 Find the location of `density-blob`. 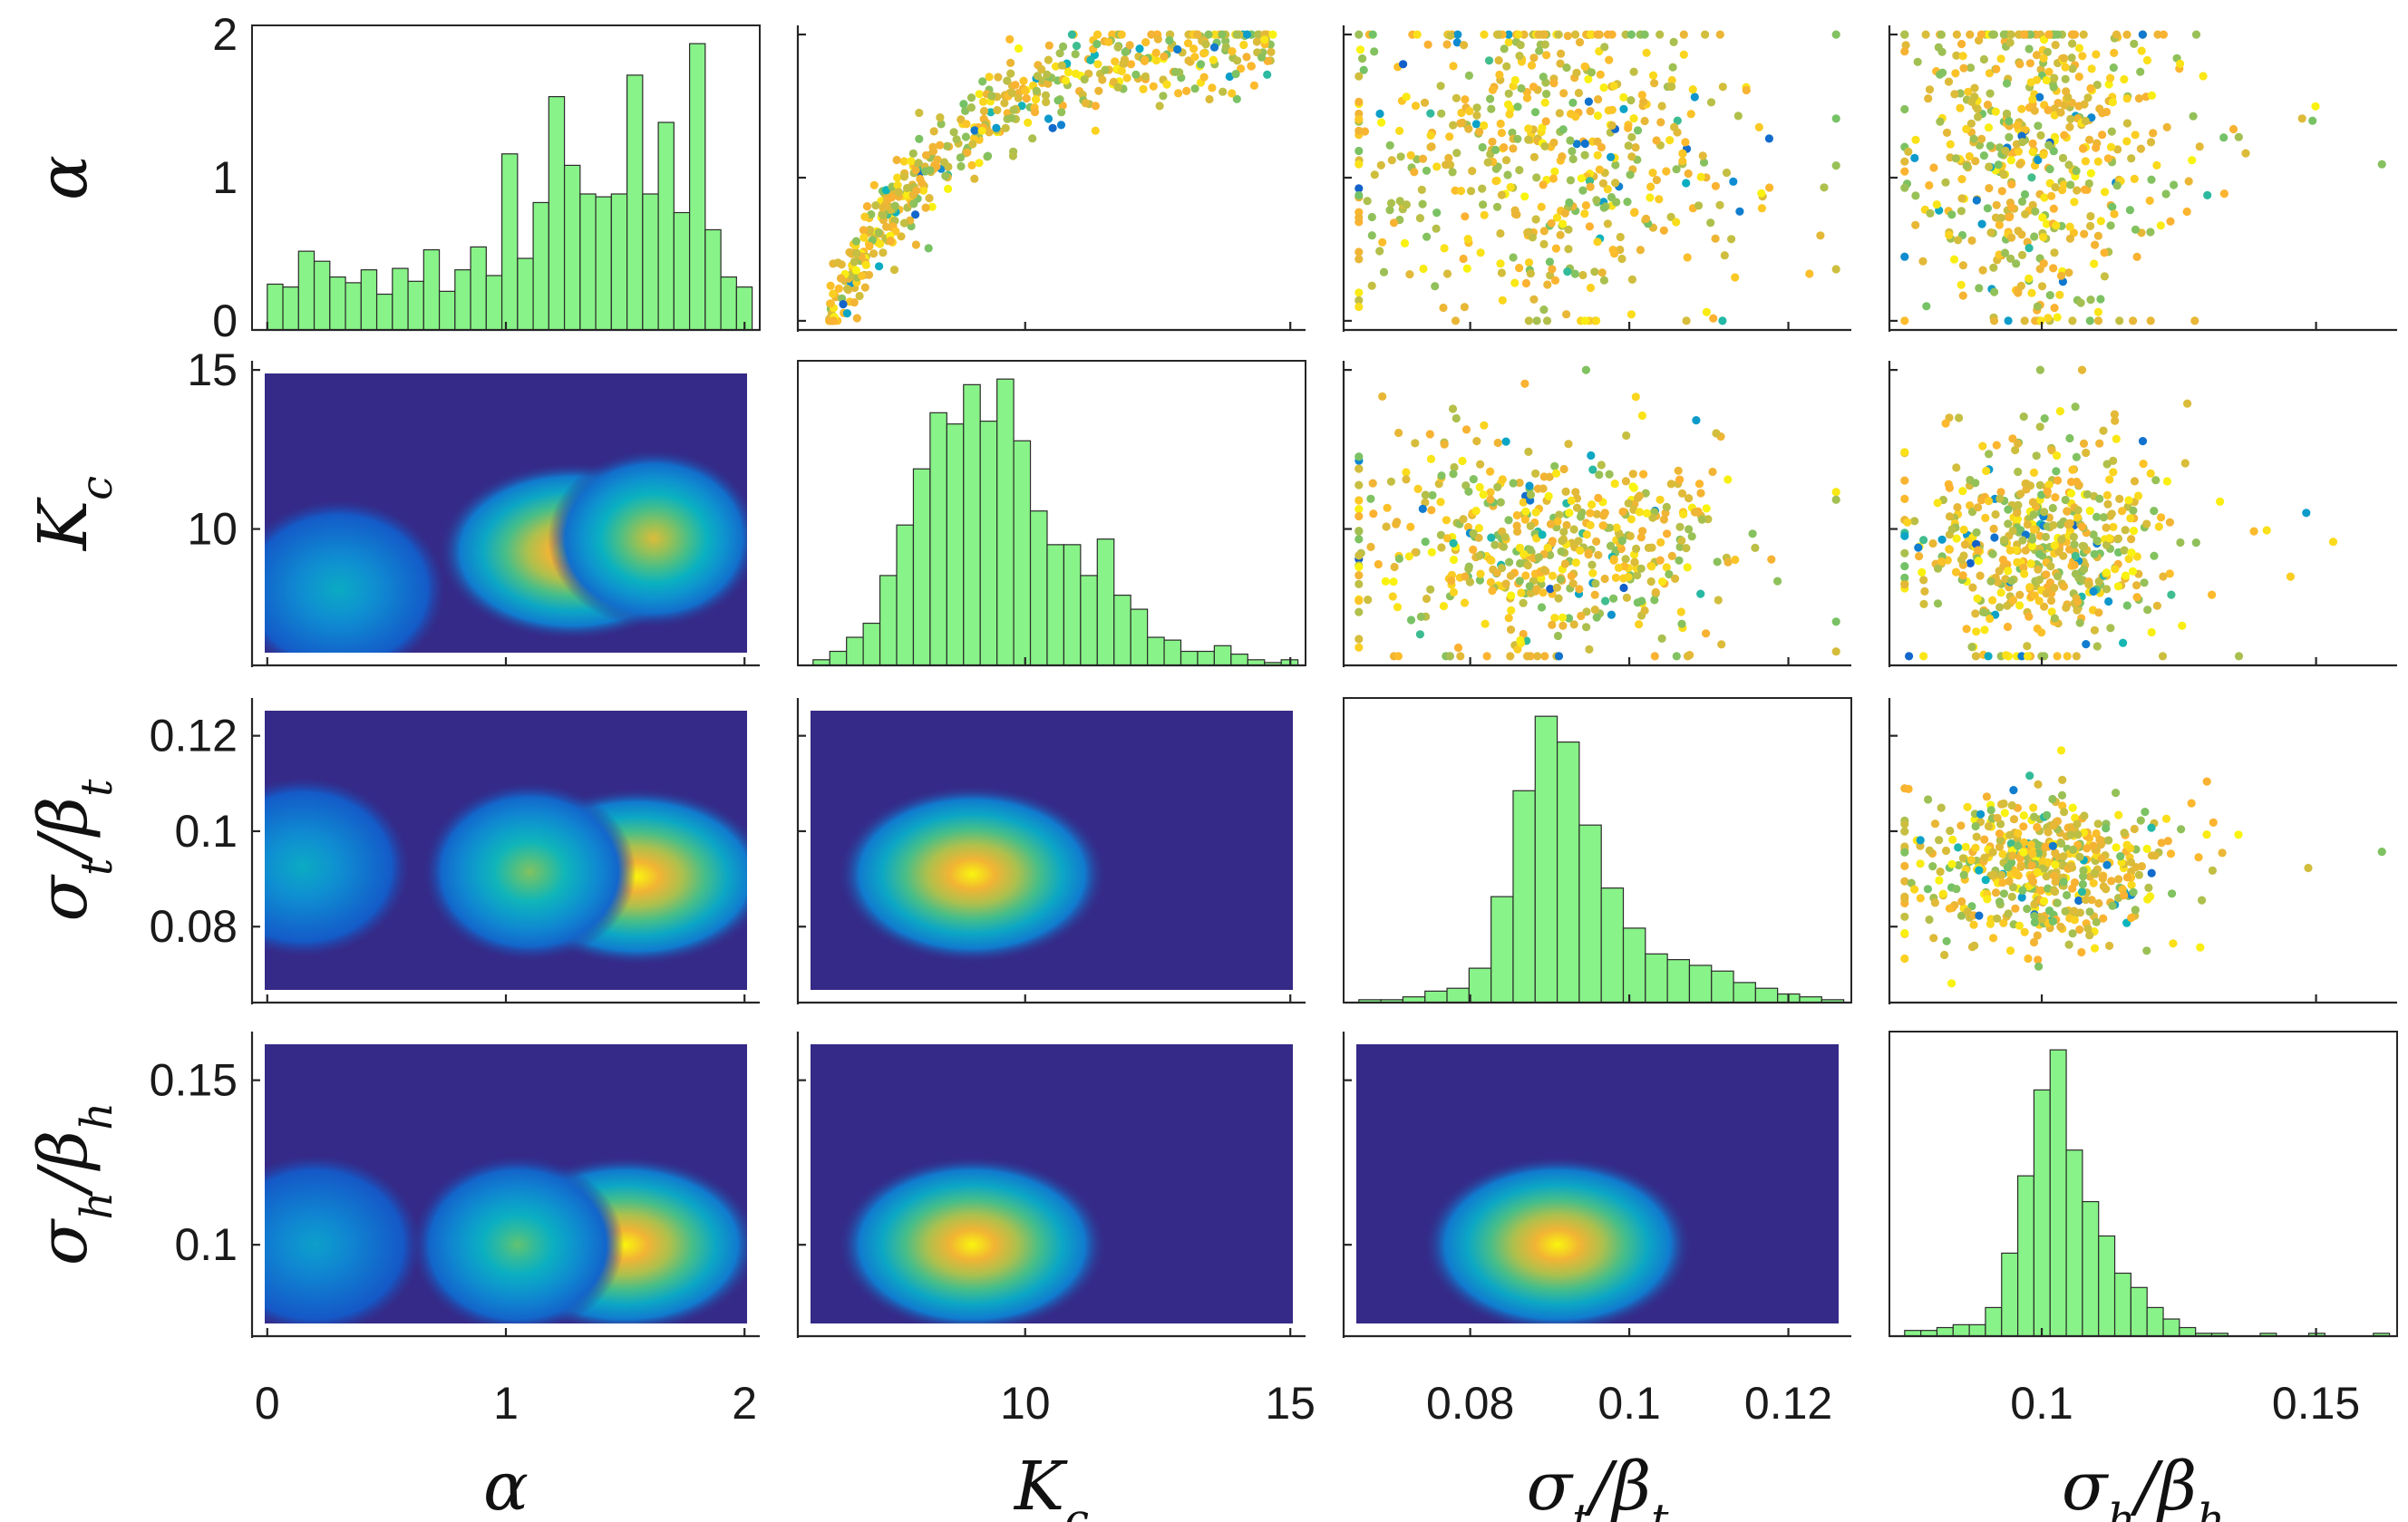

density-blob is located at coordinates (518, 1239).